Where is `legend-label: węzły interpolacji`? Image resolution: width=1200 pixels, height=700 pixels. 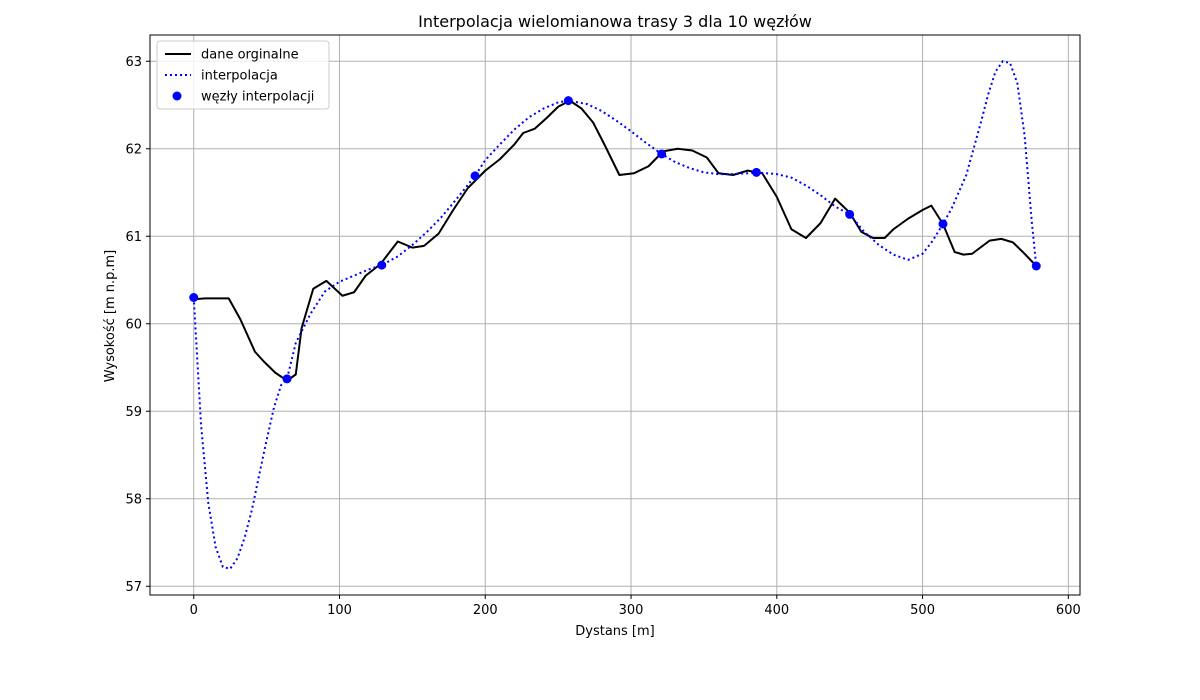 legend-label: węzły interpolacji is located at coordinates (257, 97).